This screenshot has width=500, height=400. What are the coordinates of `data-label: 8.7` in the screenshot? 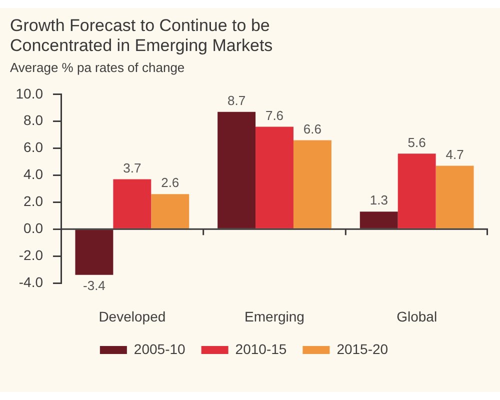 It's located at (237, 100).